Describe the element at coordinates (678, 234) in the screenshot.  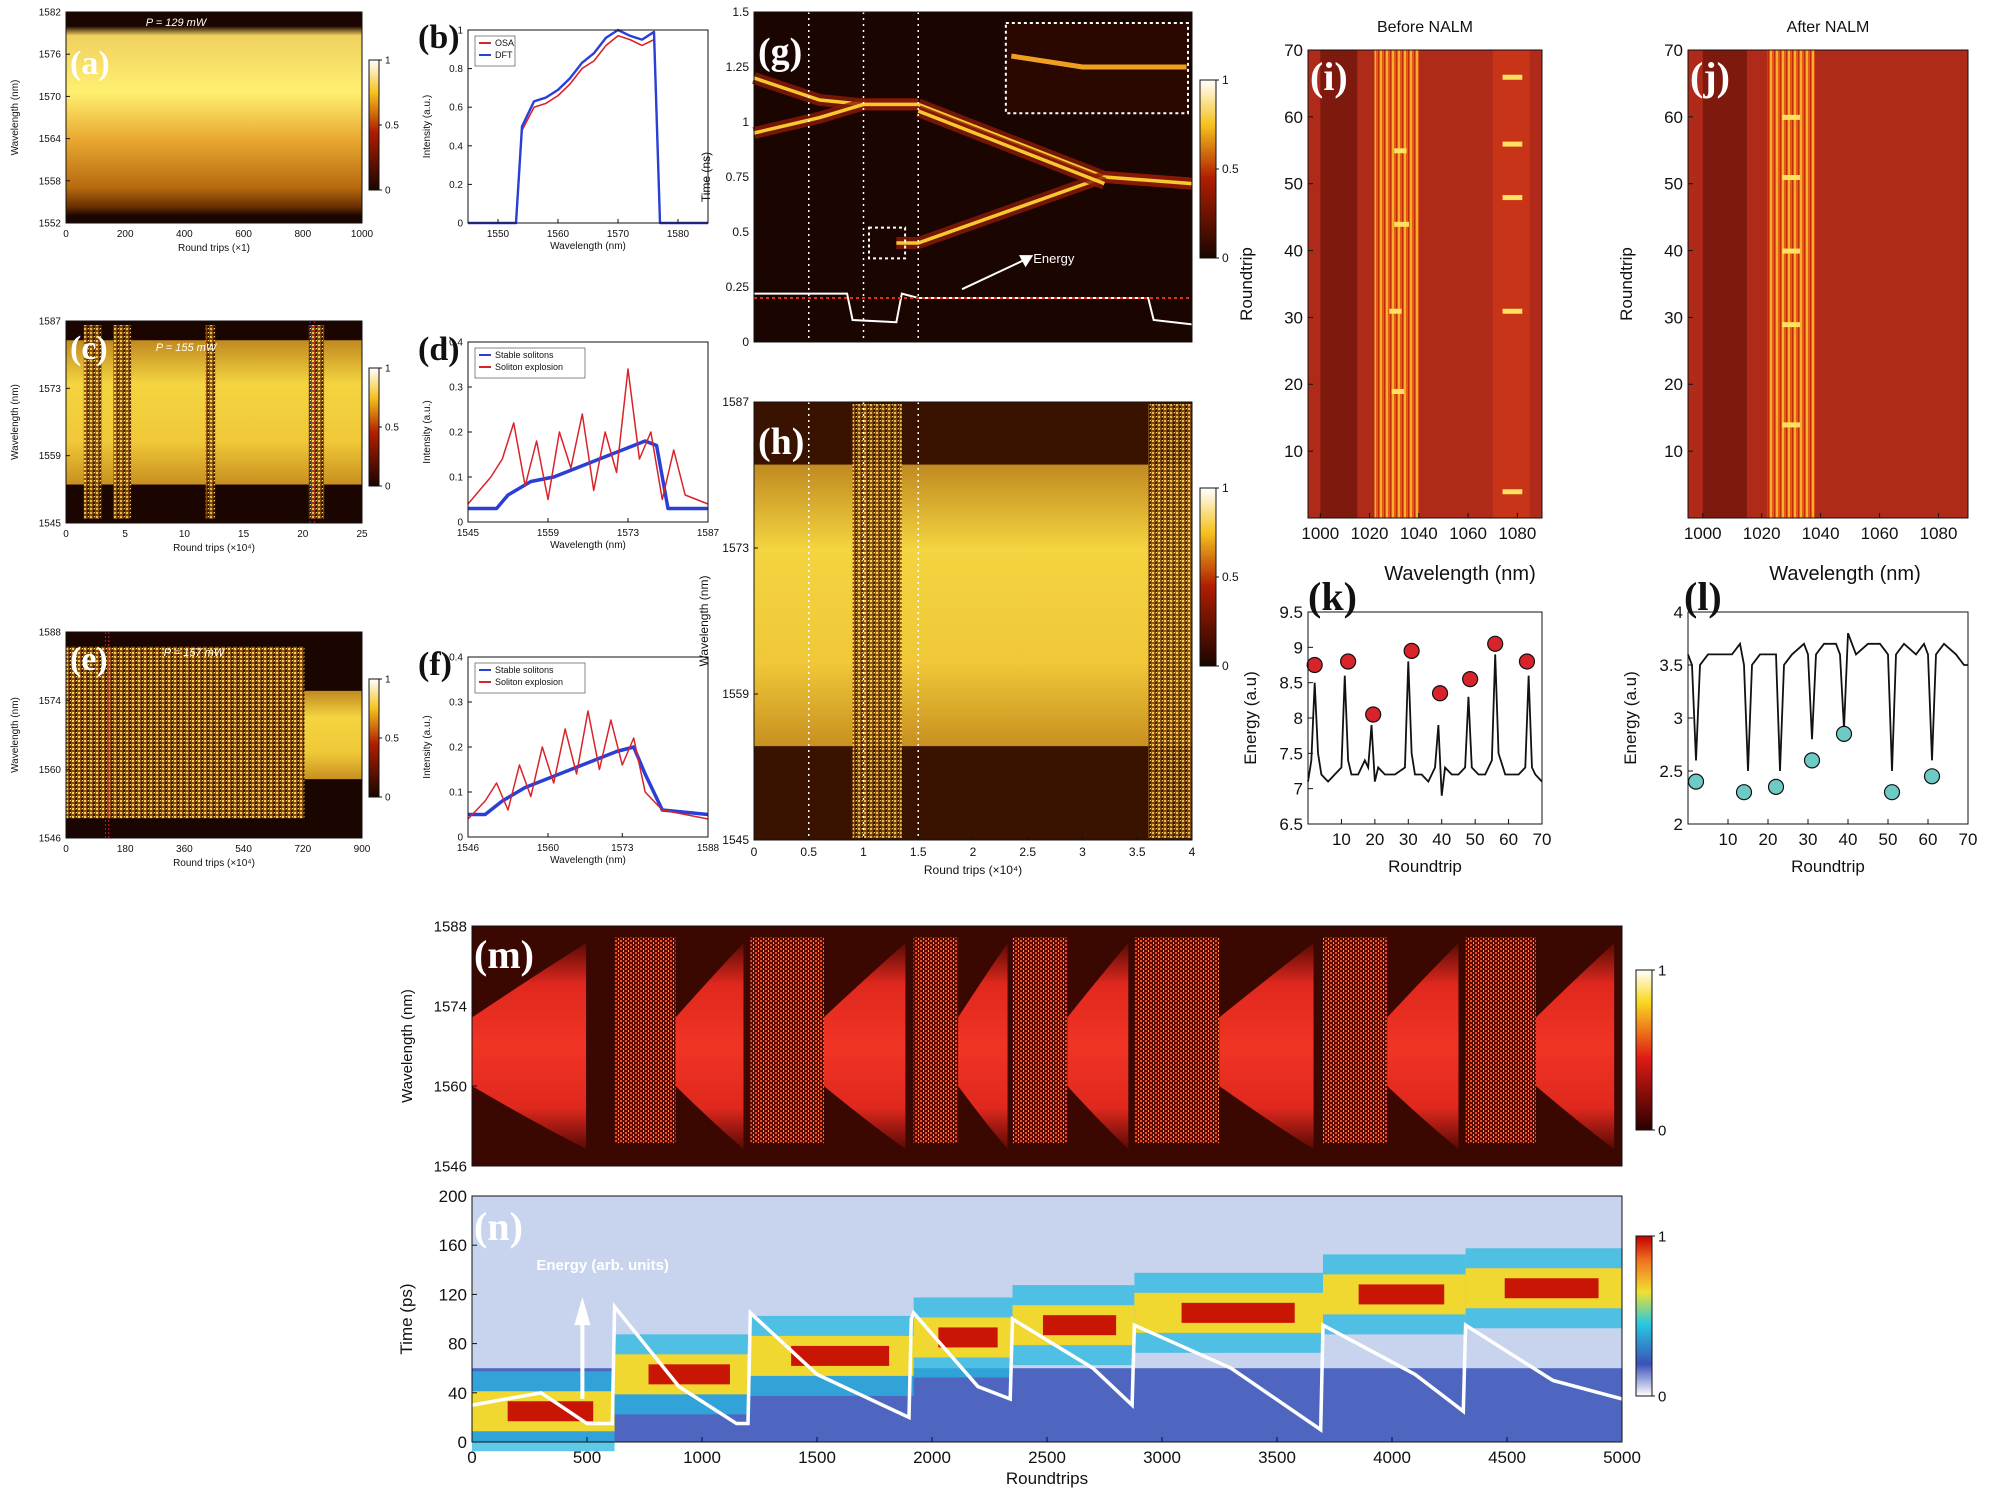
I see `x-tick-label: 1580` at that location.